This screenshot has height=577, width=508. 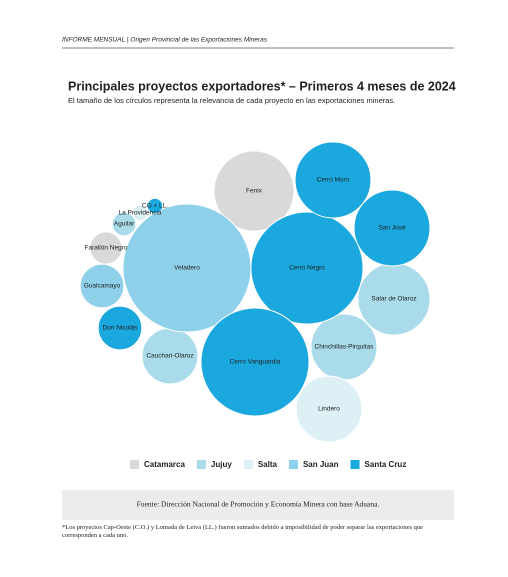 I want to click on bubble-label: CO + LL., so click(x=155, y=206).